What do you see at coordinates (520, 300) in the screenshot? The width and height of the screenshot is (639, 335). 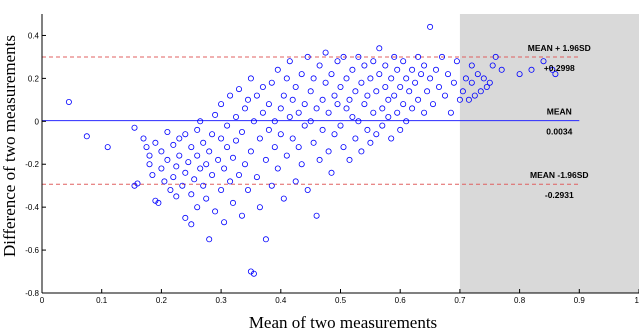 I see `x-tick-label: 0.8` at bounding box center [520, 300].